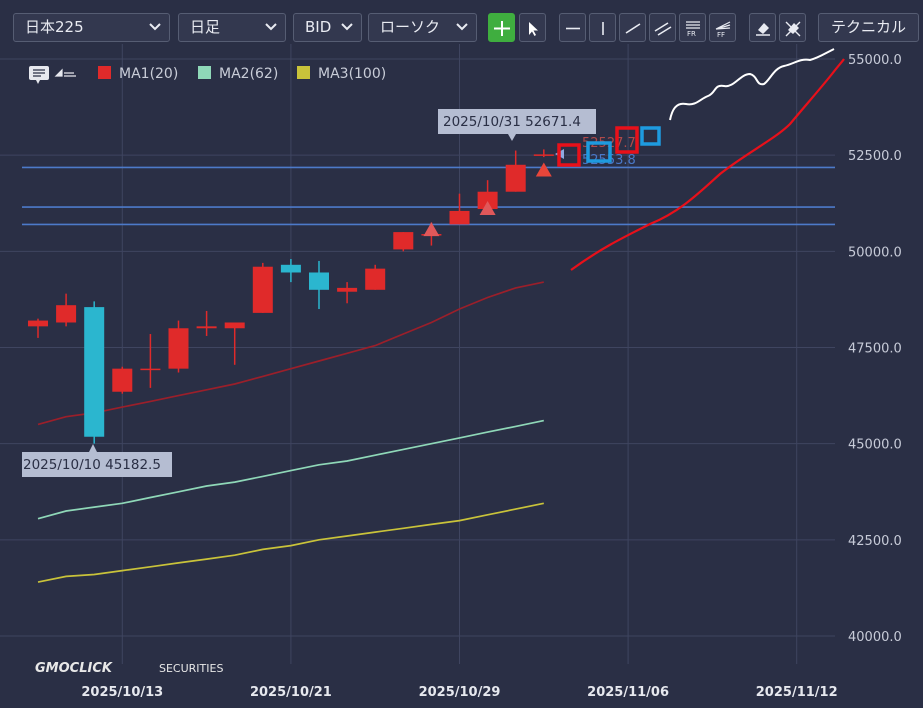 This screenshot has height=708, width=923. I want to click on low-tooltip: 2025/10/10 45182.5, so click(97, 460).